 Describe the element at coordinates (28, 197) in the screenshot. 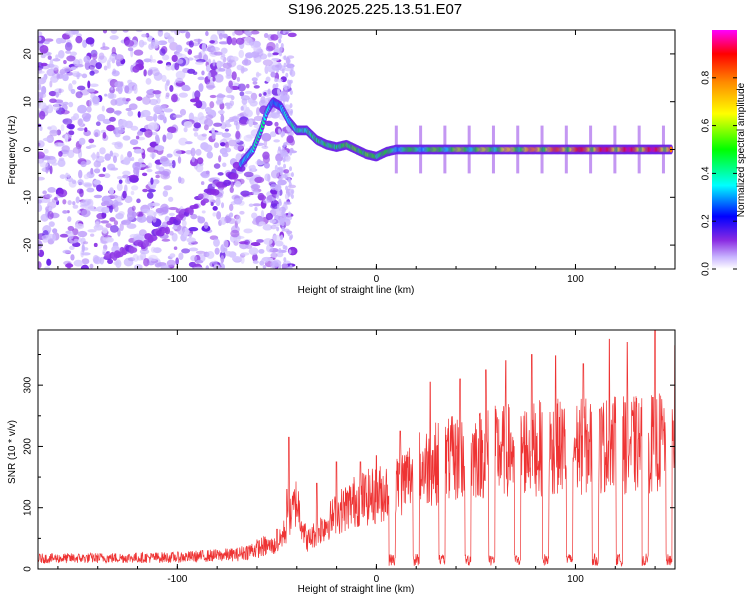

I see `y-tick-label: -10` at that location.